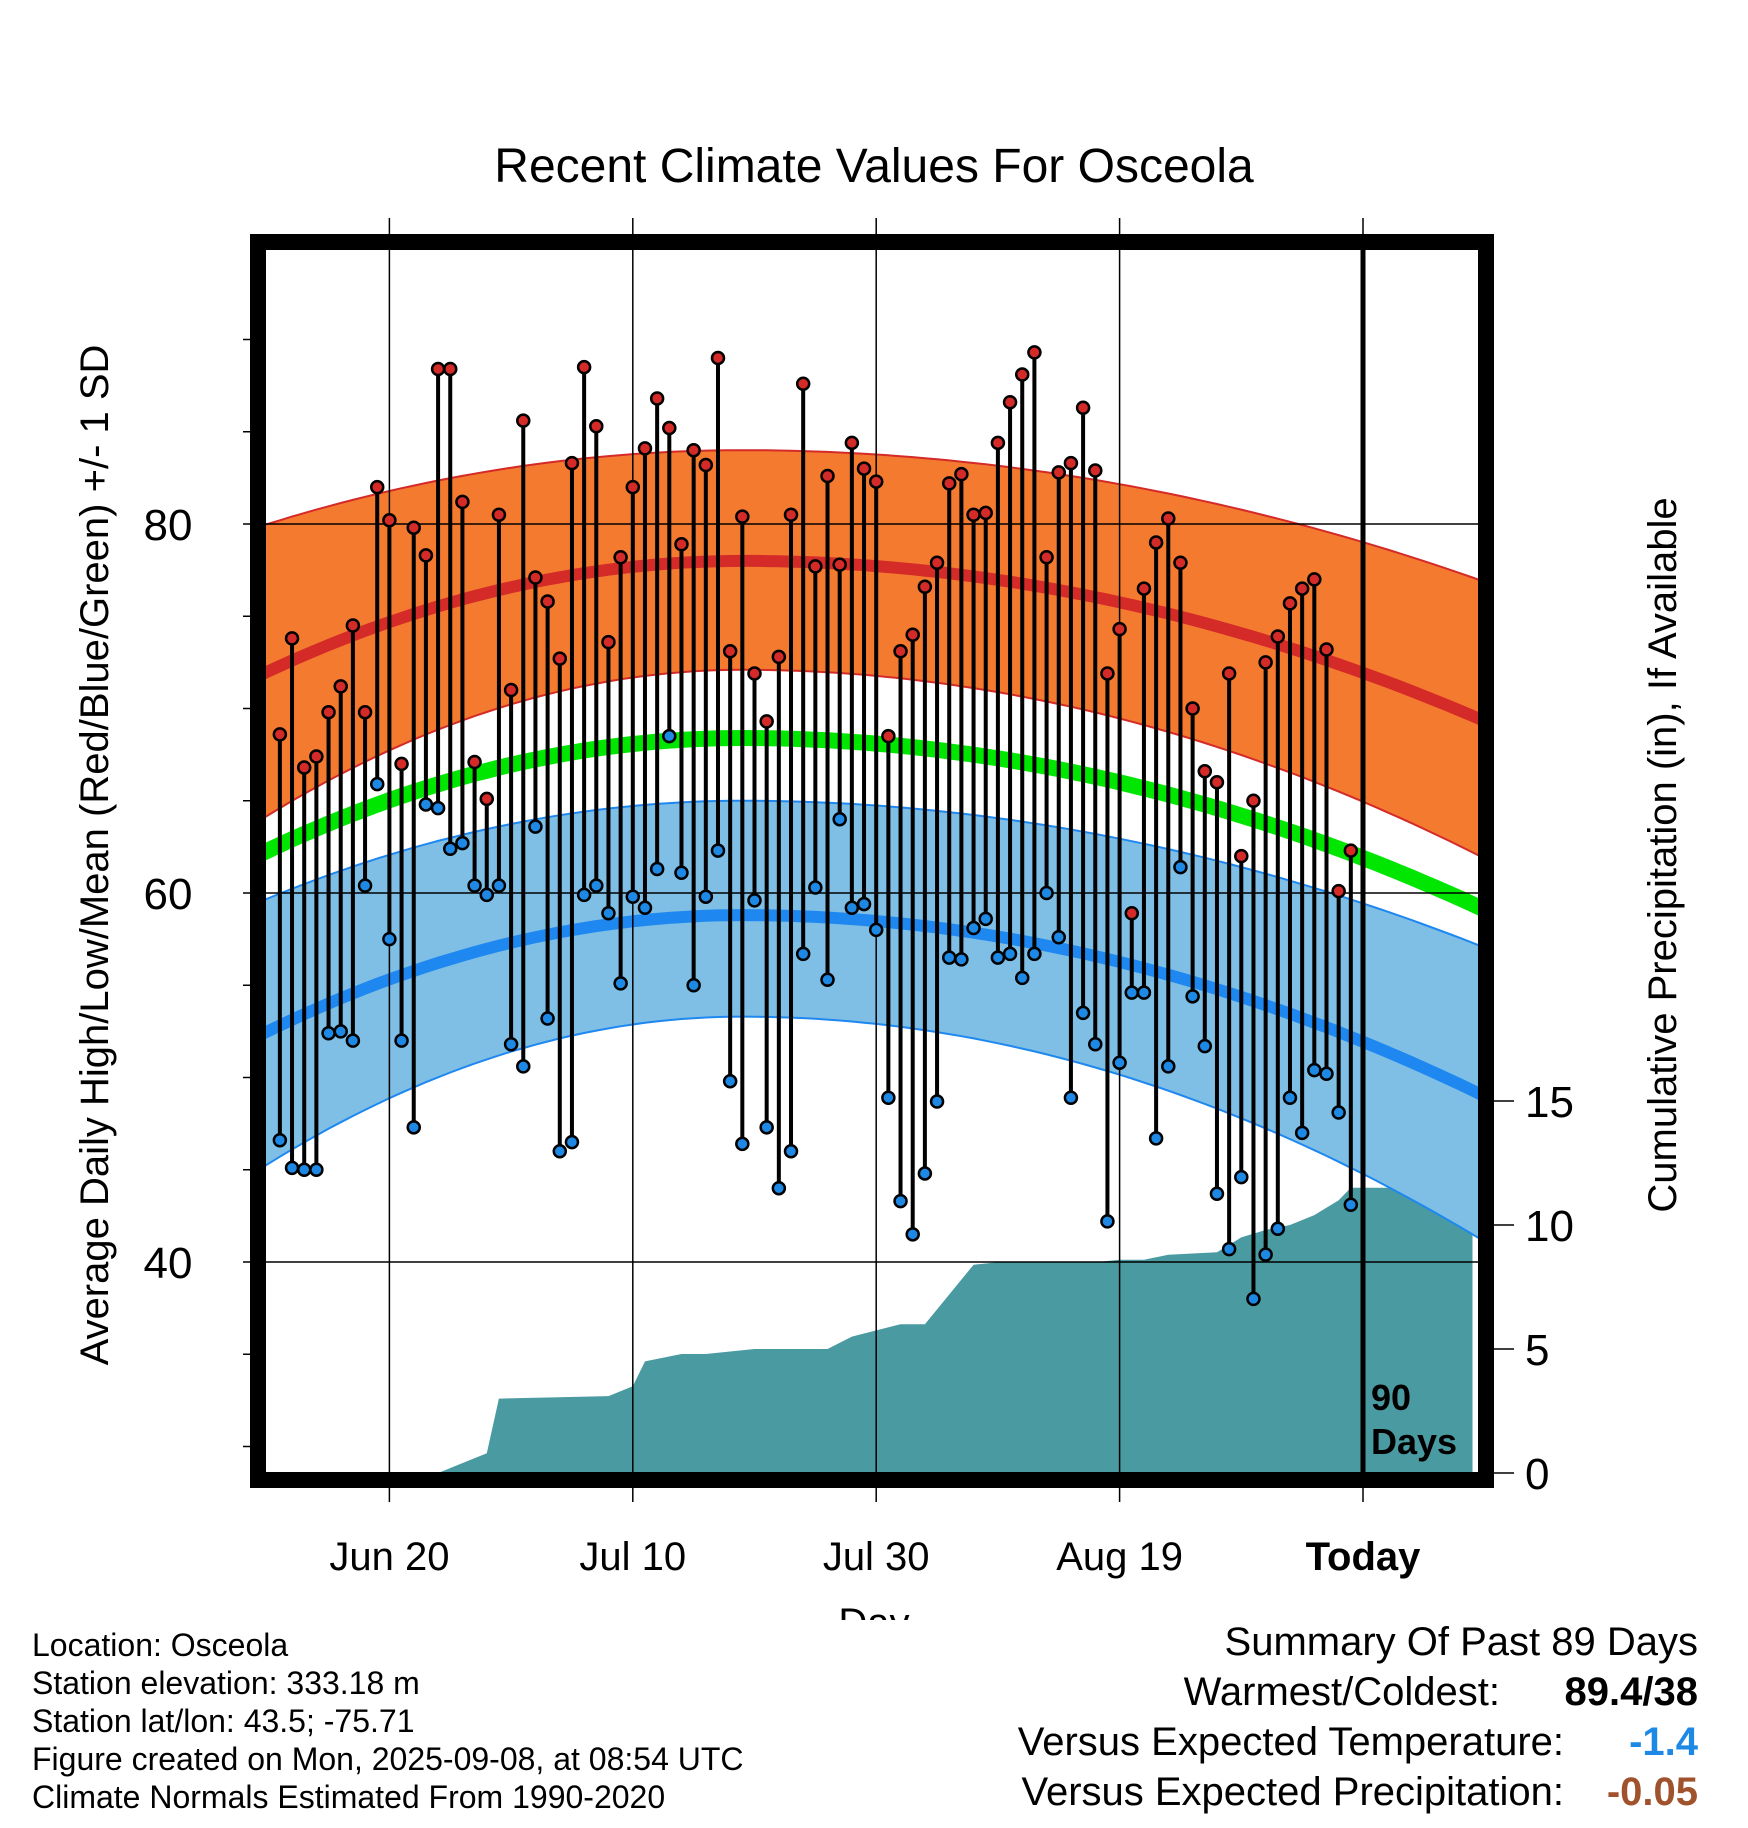  What do you see at coordinates (168, 894) in the screenshot?
I see `y-tick-label: 60` at bounding box center [168, 894].